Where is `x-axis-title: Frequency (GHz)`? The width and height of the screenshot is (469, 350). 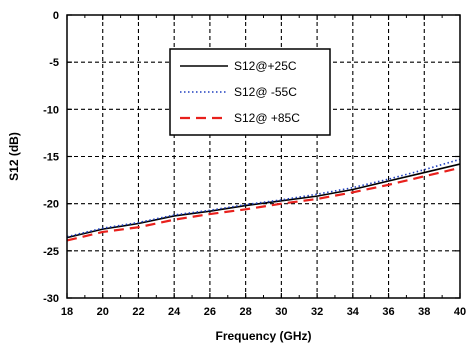
x-axis-title: Frequency (GHz) is located at coordinates (263, 336).